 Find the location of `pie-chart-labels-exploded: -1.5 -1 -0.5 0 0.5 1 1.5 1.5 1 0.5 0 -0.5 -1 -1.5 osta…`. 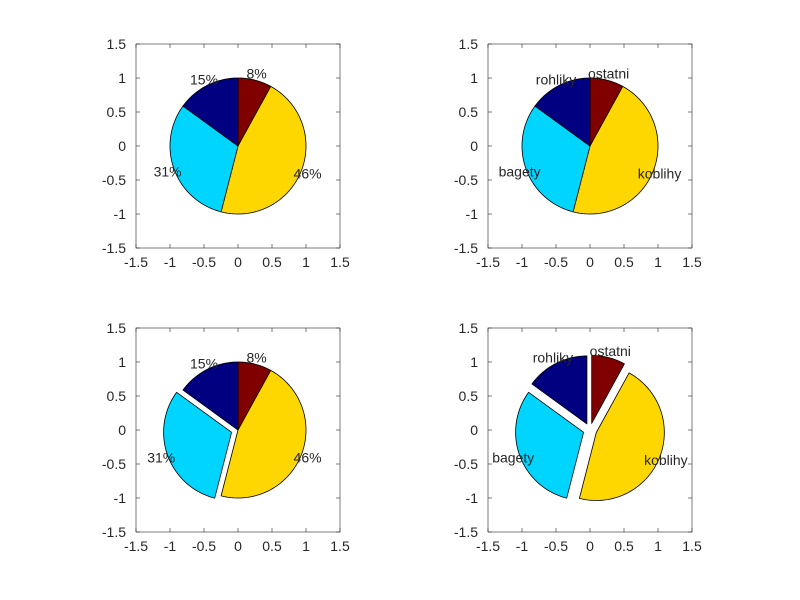

pie-chart-labels-exploded: -1.5 -1 -0.5 0 0.5 1 1.5 1.5 1 0.5 0 -0.5 -1 -1.5 osta… is located at coordinates (578, 437).